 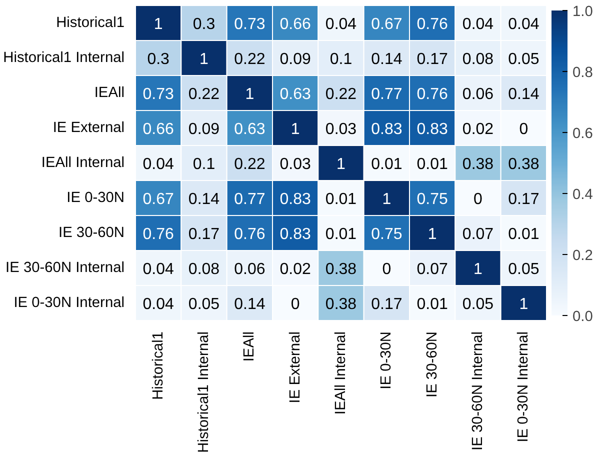 What do you see at coordinates (341, 373) in the screenshot?
I see `x-tick-label: IEAll Internal` at bounding box center [341, 373].